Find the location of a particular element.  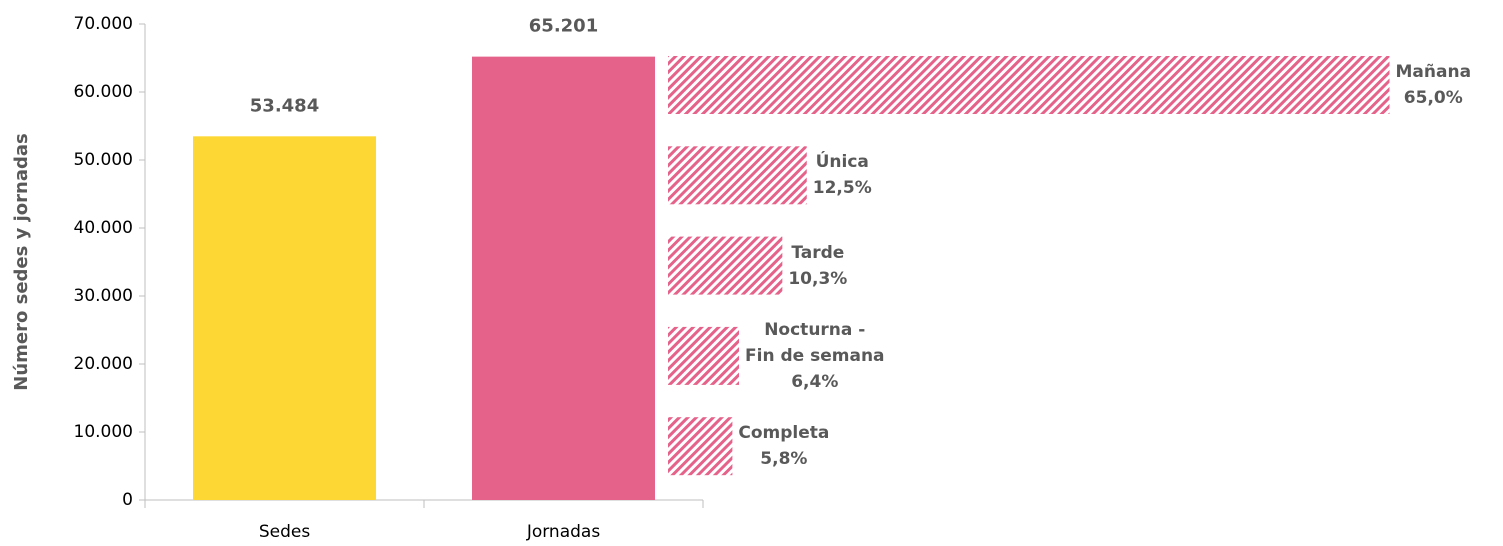

y-axis-label: Número sedes y jornadas is located at coordinates (21, 261).